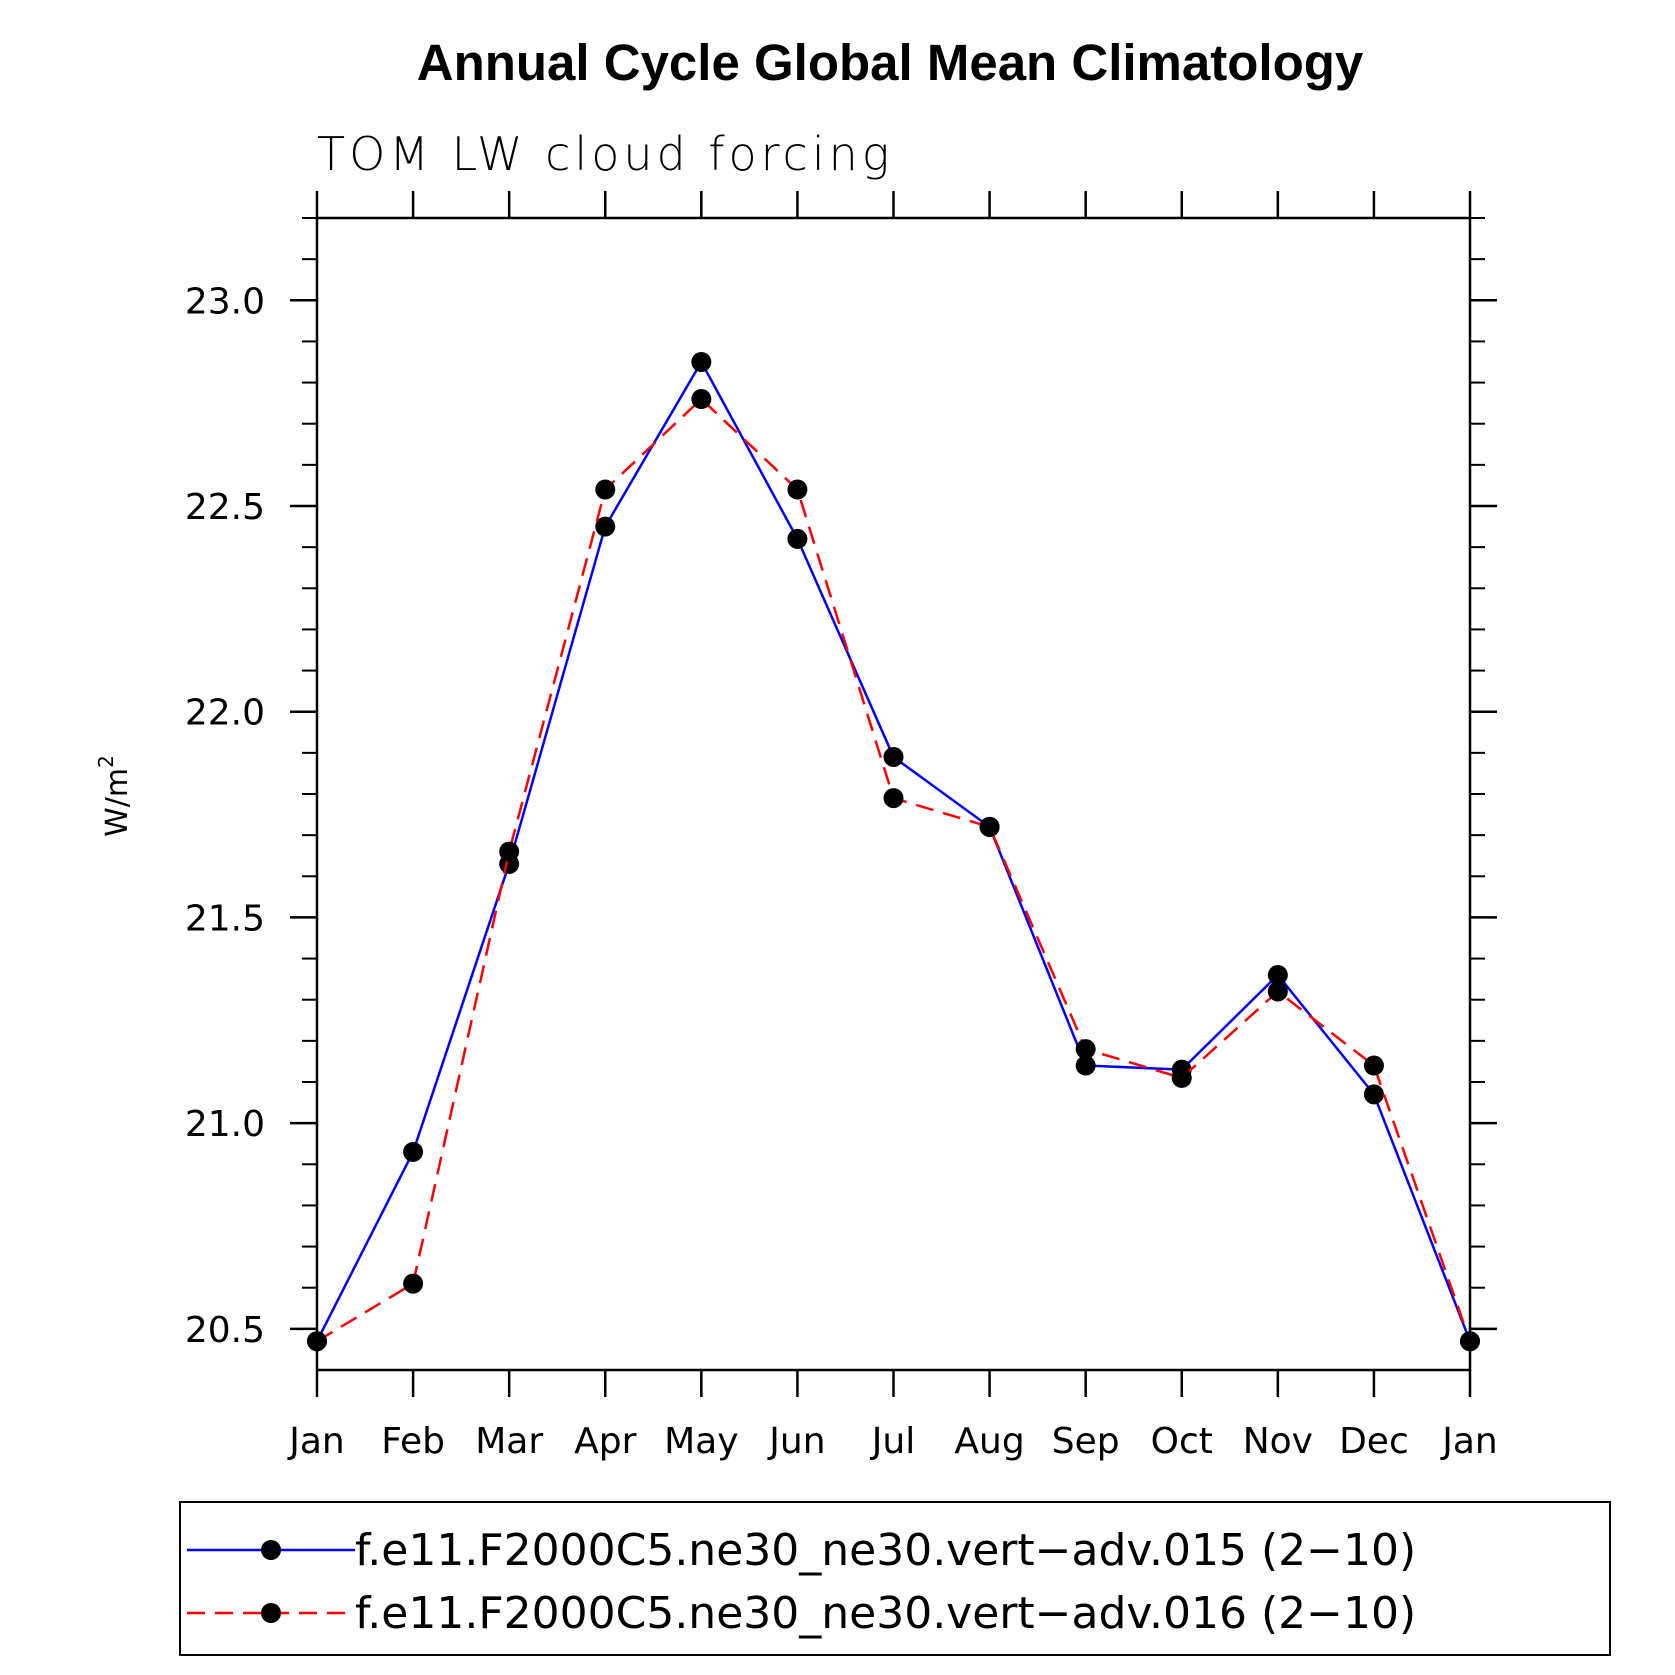 This screenshot has height=1675, width=1675. I want to click on y-tick-label: 20.5, so click(225, 1330).